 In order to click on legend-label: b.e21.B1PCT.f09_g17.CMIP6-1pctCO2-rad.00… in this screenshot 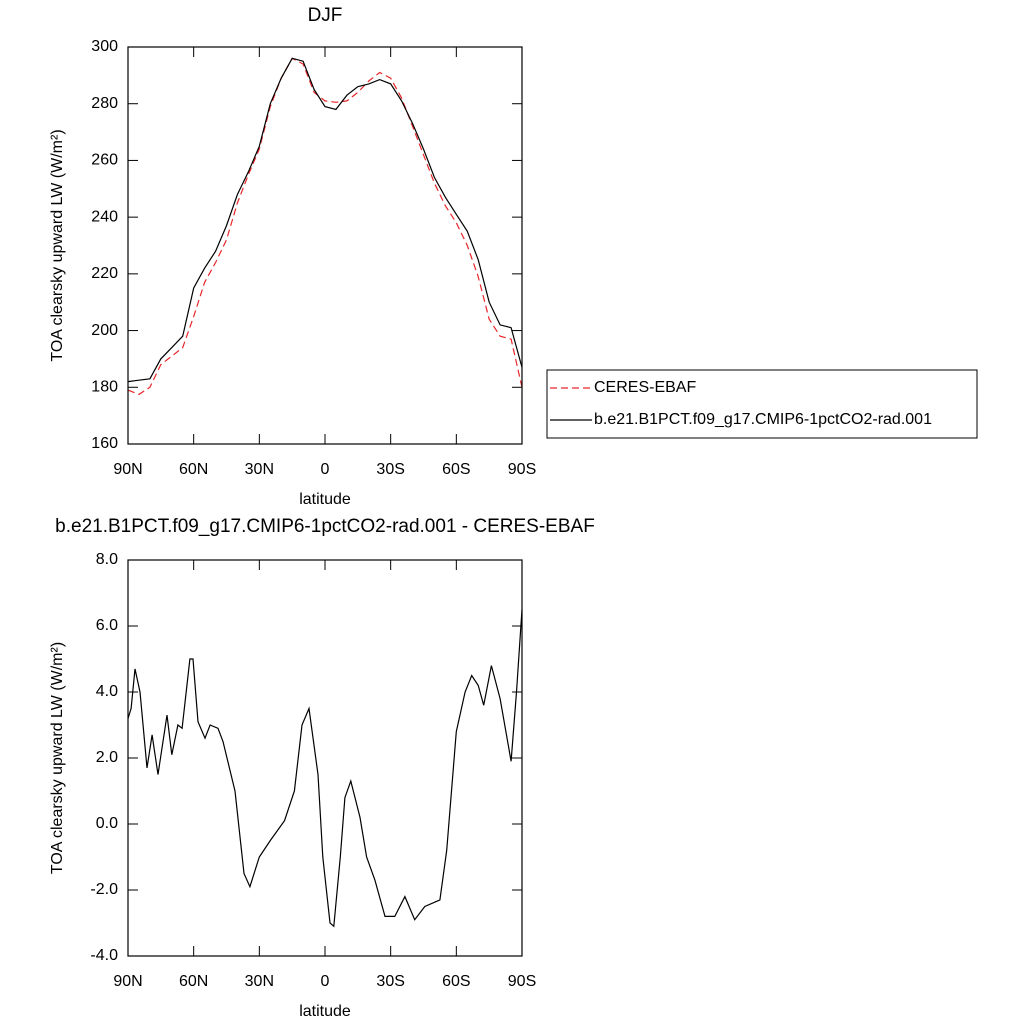, I will do `click(763, 419)`.